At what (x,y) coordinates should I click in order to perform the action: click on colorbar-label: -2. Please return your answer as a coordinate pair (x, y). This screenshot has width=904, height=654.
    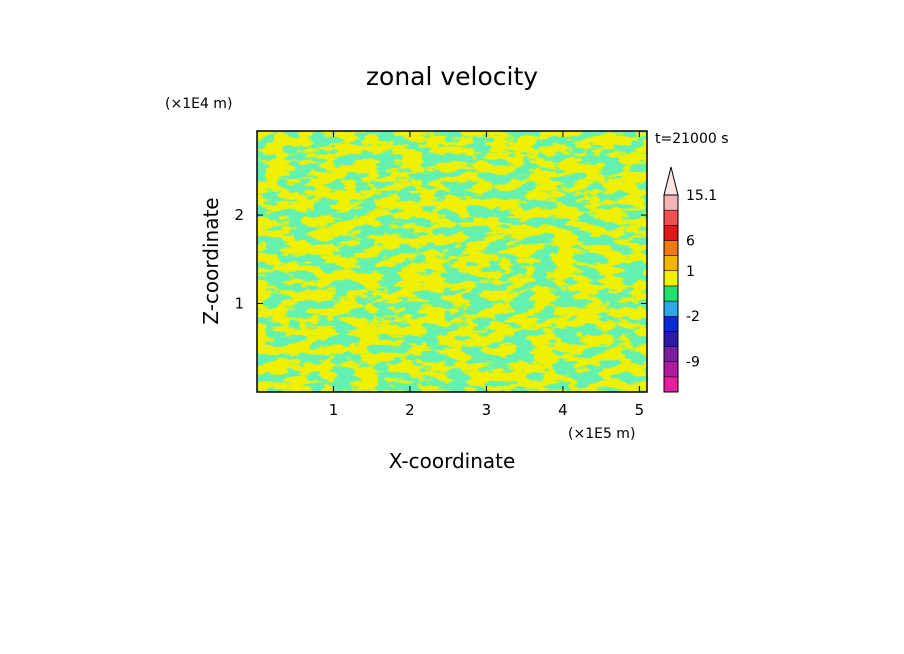
    Looking at the image, I should click on (693, 317).